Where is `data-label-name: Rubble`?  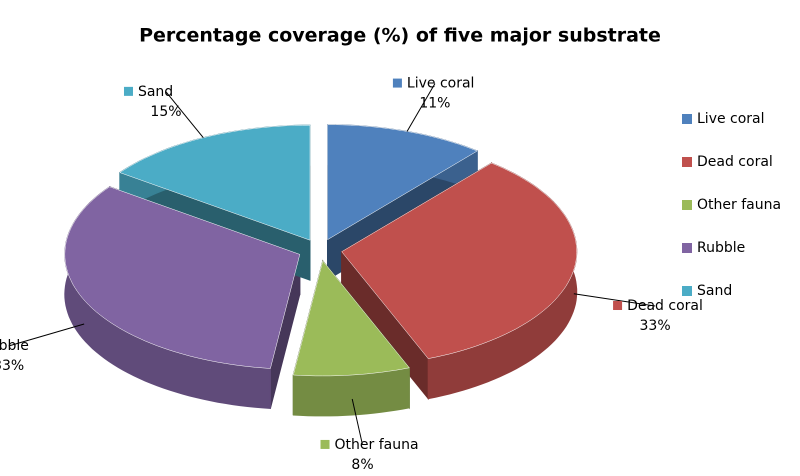
data-label-name: Rubble is located at coordinates (14, 346).